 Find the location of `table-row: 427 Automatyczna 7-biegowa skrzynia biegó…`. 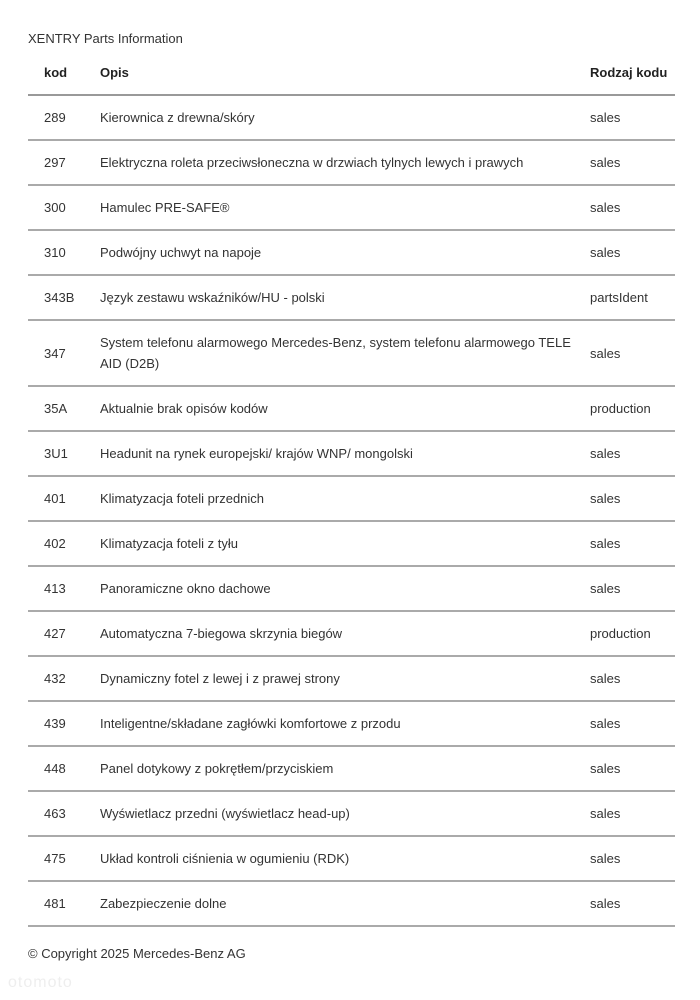

table-row: 427 Automatyczna 7-biegowa skrzynia biegó… is located at coordinates (351, 634).